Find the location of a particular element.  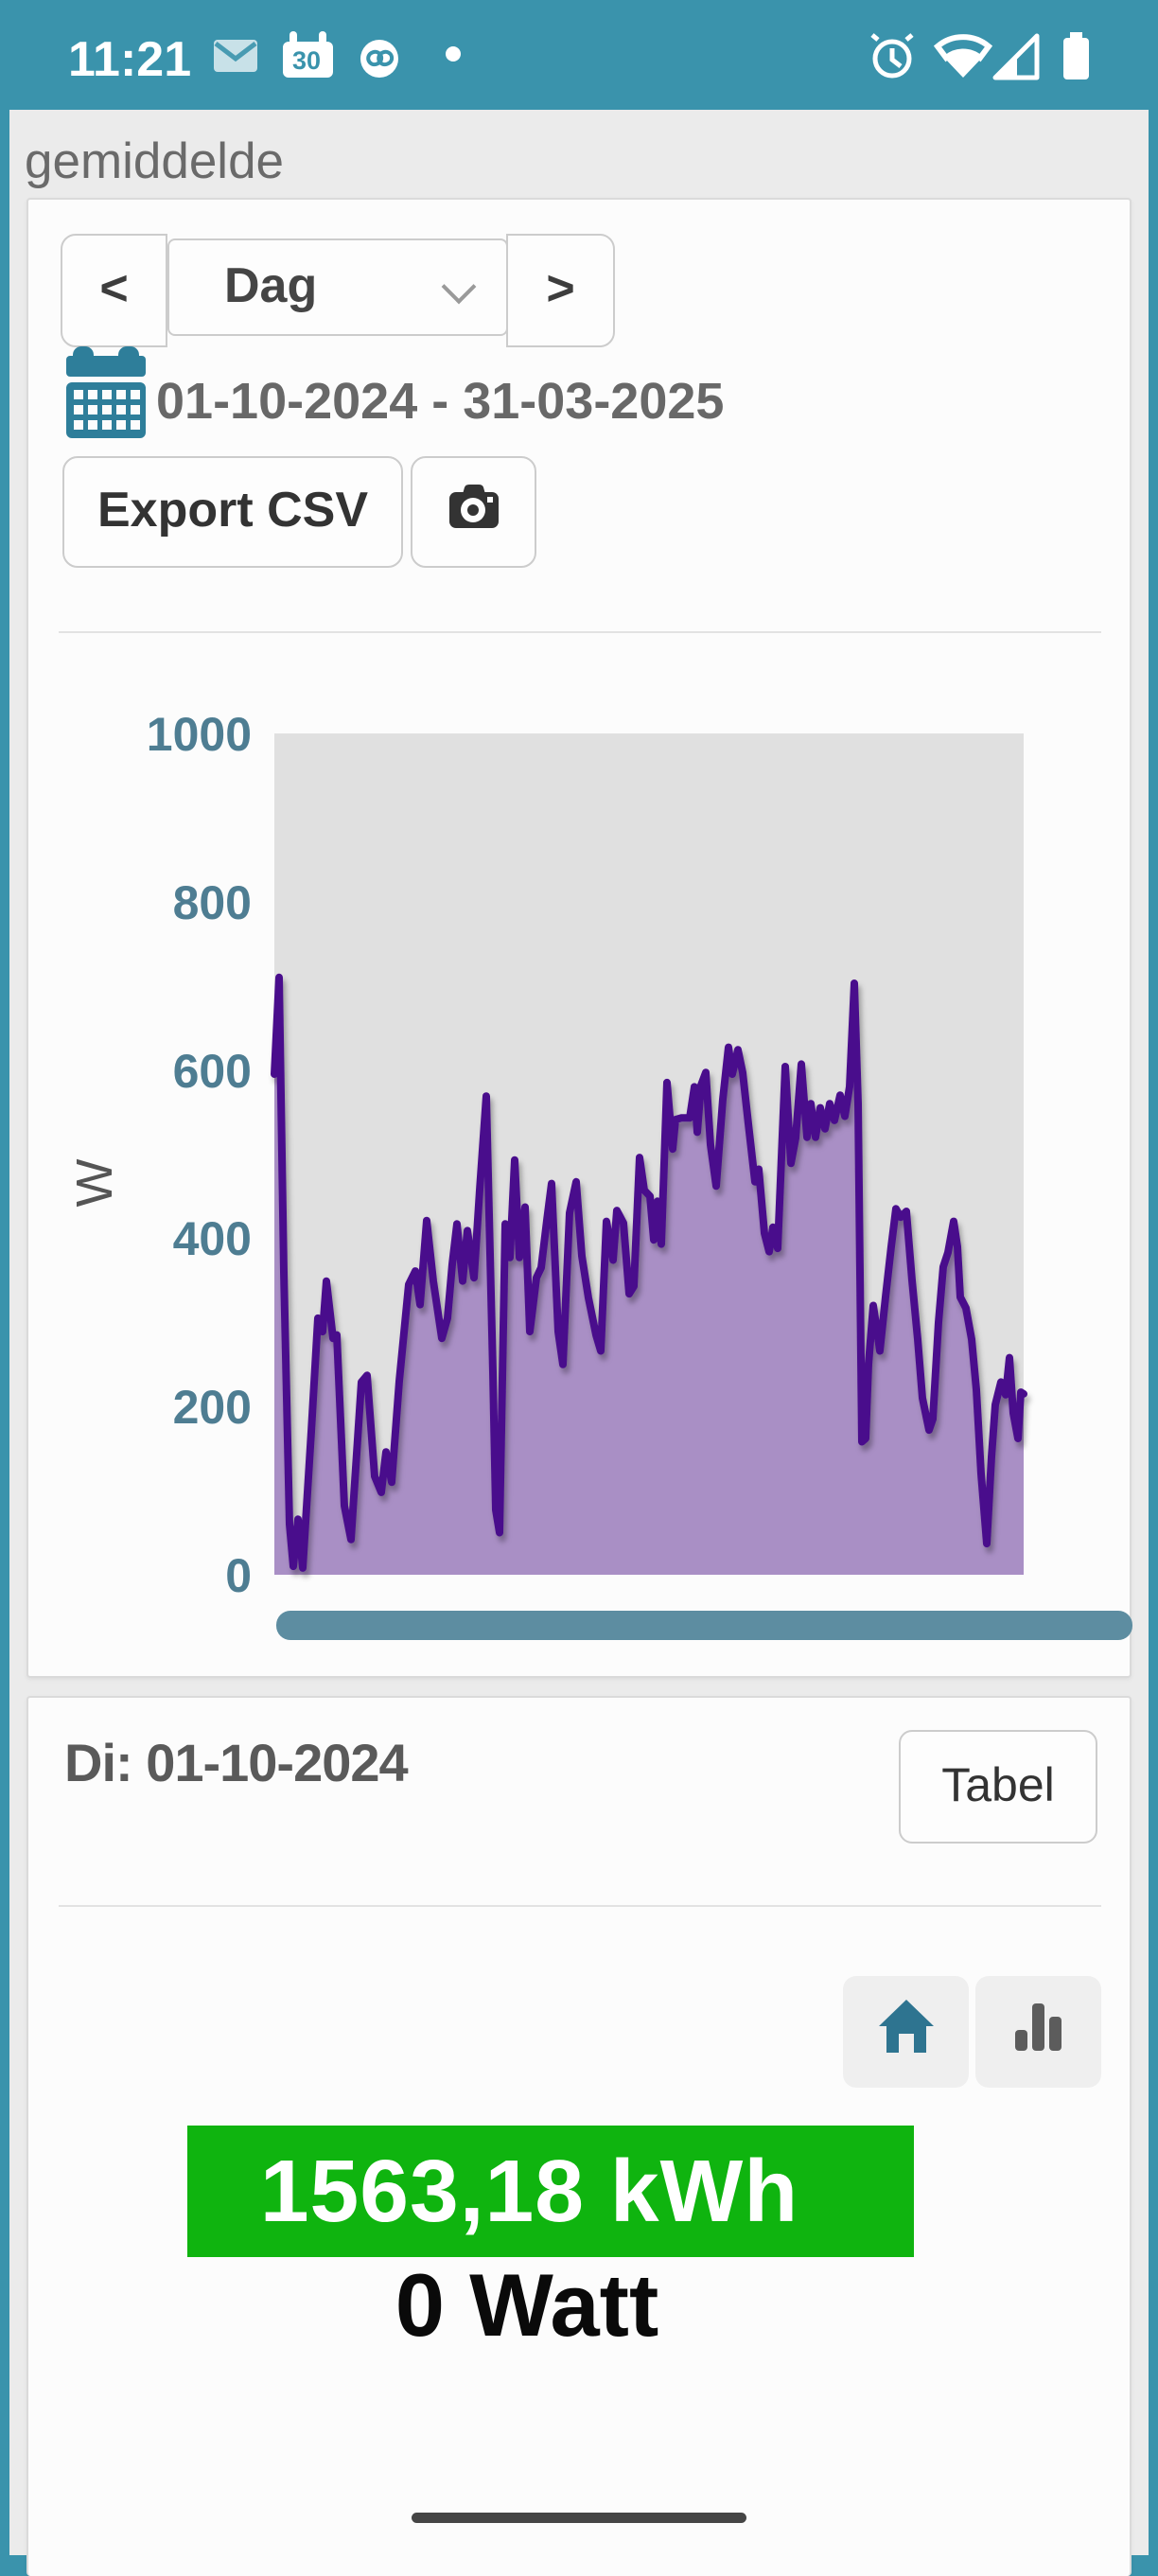

svg-text: 30 is located at coordinates (306, 60).